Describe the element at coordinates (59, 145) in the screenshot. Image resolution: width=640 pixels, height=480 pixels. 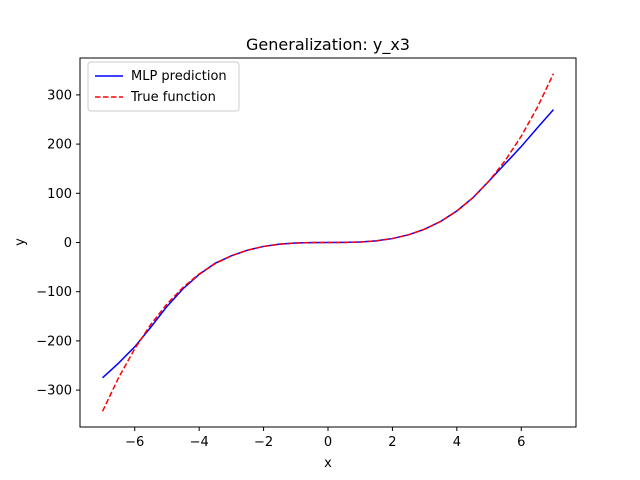
I see `y-tick-label: 200` at that location.